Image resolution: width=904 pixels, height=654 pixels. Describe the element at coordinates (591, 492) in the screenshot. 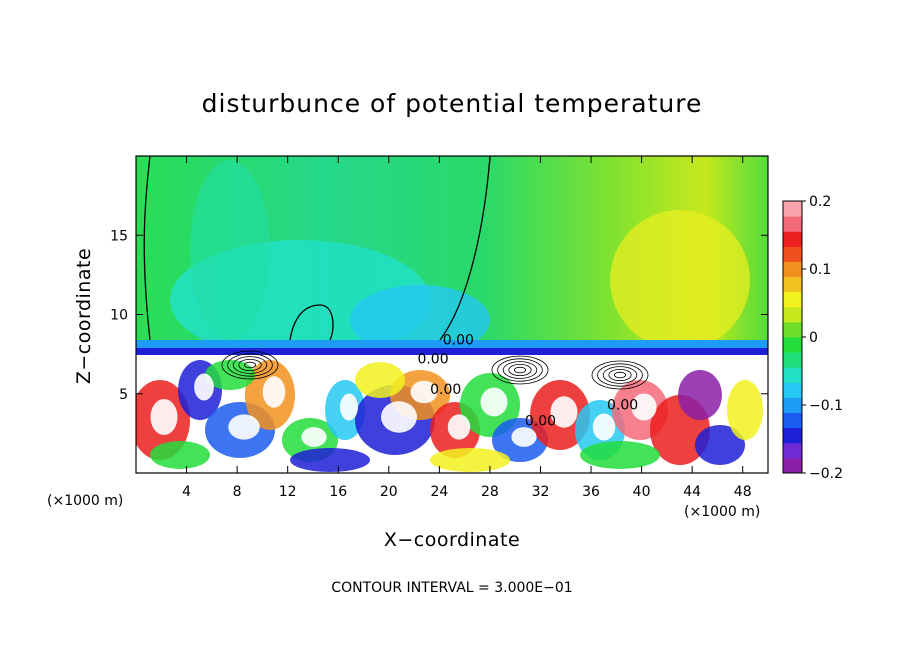

I see `x-tick-label: 36` at that location.